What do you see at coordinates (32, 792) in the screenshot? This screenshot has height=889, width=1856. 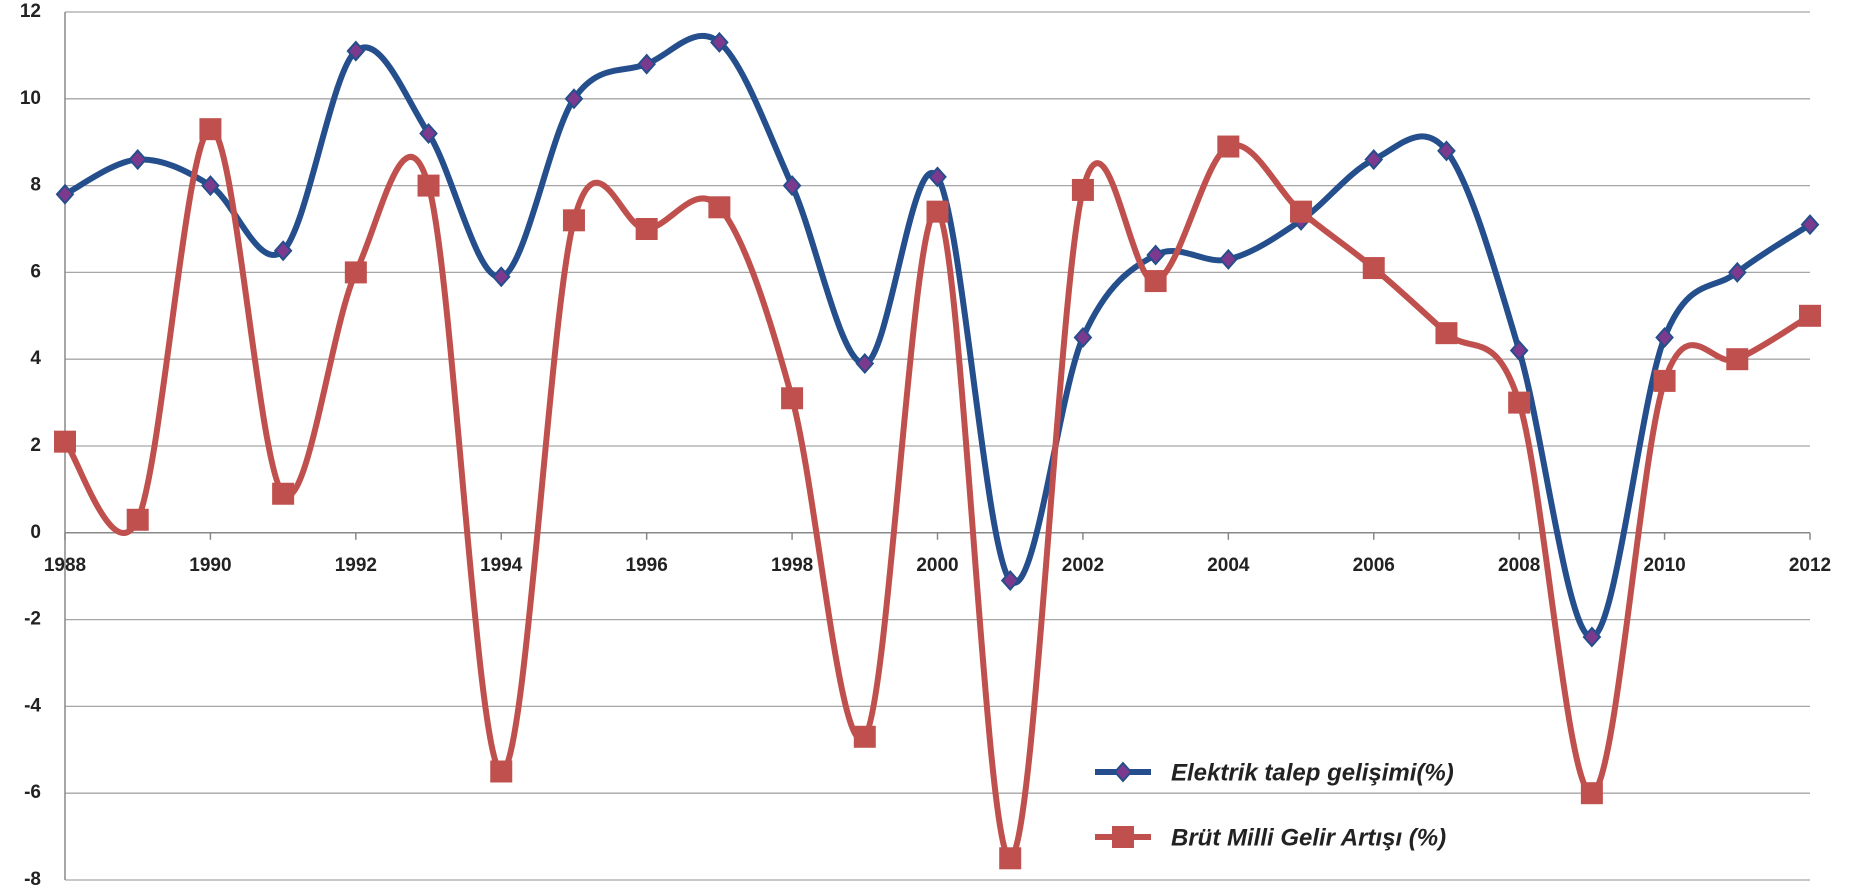 I see `y-tick-label: -6` at bounding box center [32, 792].